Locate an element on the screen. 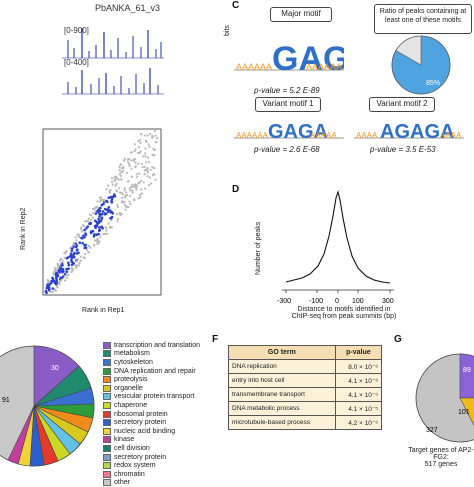  track-title: PbANKA_61_v3 is located at coordinates (127, 8).